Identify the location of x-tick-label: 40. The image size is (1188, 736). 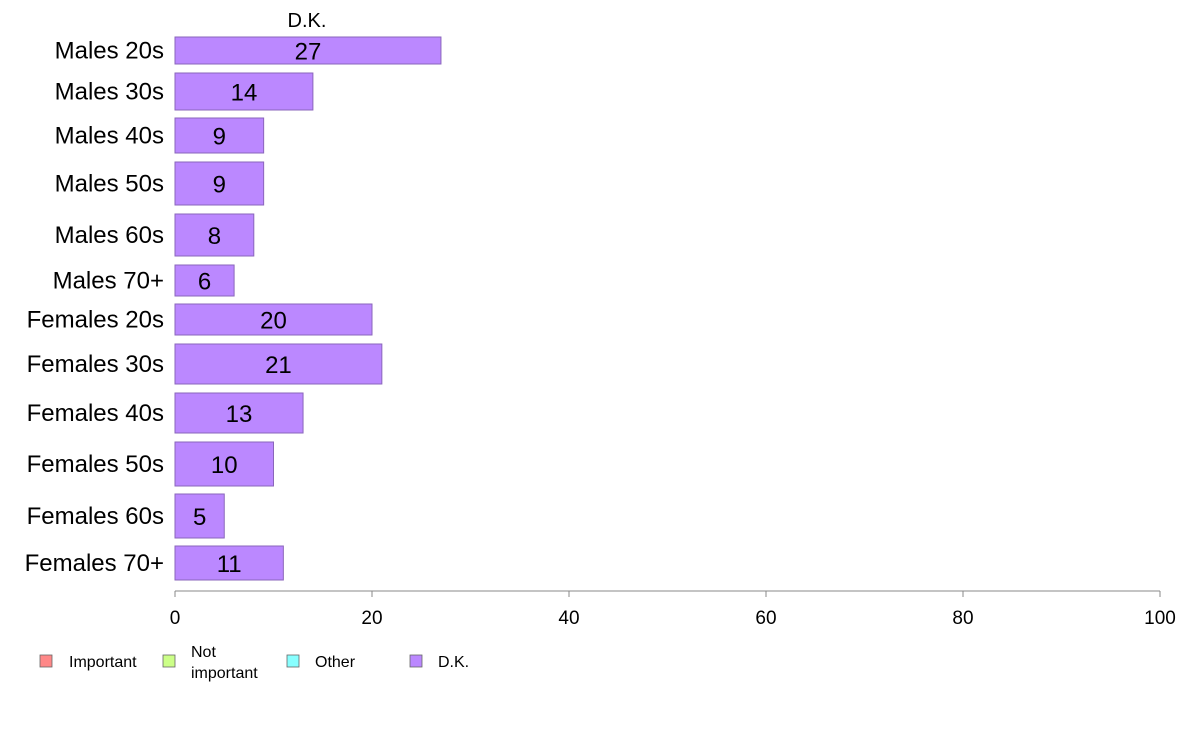
(568, 618).